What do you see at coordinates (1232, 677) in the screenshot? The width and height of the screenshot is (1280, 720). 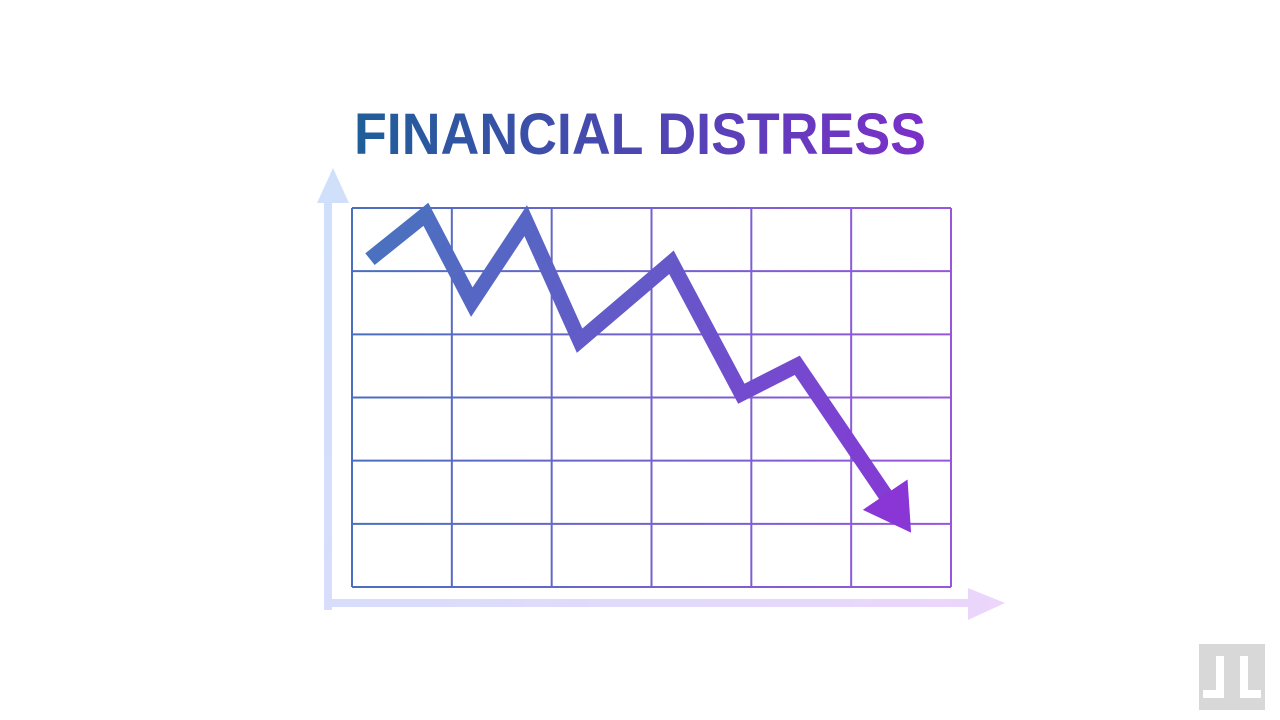 I see `logo-icon` at bounding box center [1232, 677].